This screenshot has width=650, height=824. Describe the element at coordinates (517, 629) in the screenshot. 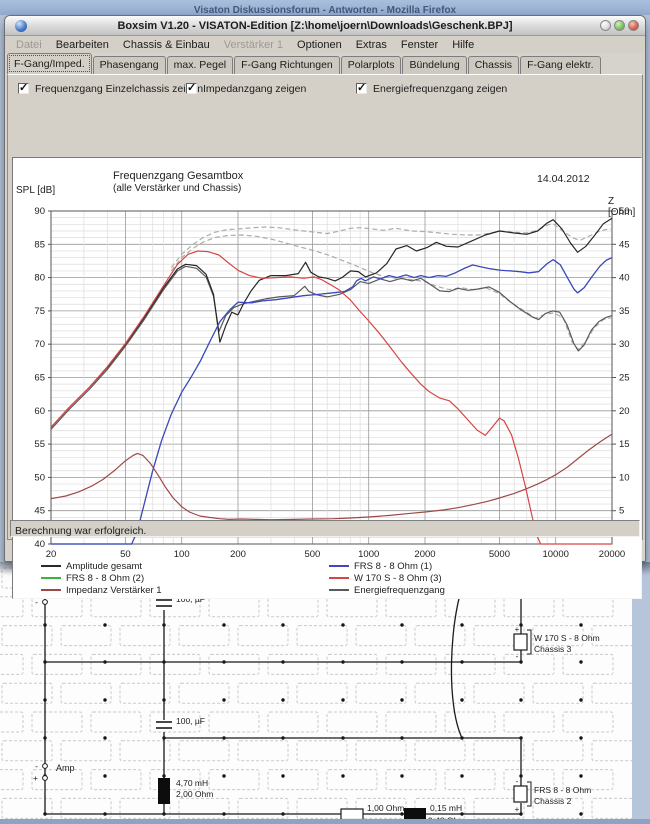

I see `speaker1-plus: +` at that location.